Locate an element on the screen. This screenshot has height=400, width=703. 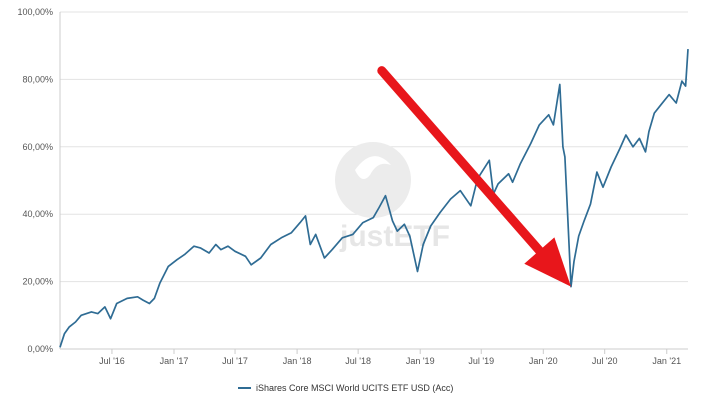
x-tick-label: Jan '18 is located at coordinates (297, 361).